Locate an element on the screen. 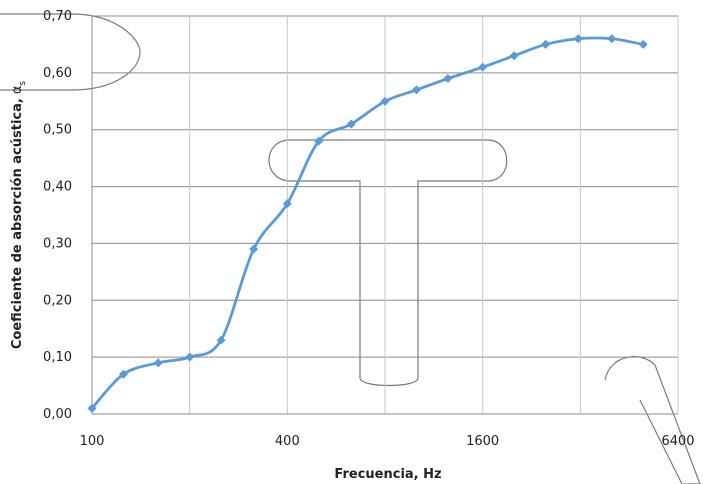  y-tick-label: 0,50 is located at coordinates (57, 130).